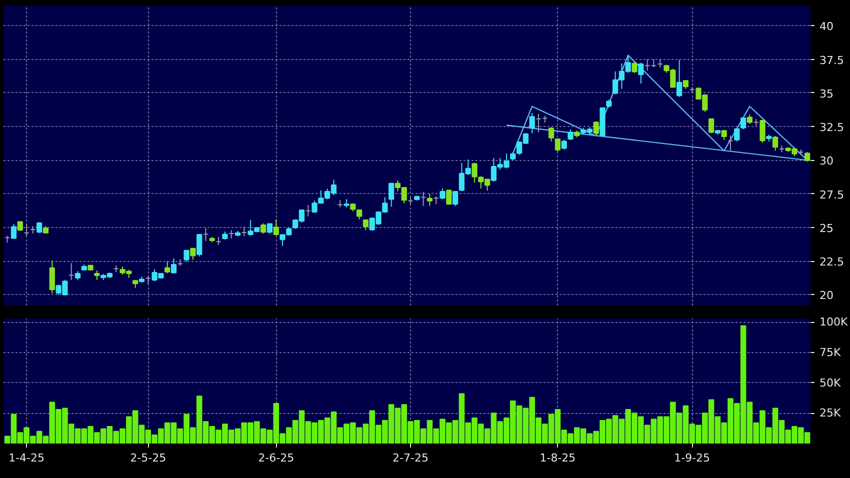 The width and height of the screenshot is (850, 478). What do you see at coordinates (827, 93) in the screenshot?
I see `y-tick-label: 35` at bounding box center [827, 93].